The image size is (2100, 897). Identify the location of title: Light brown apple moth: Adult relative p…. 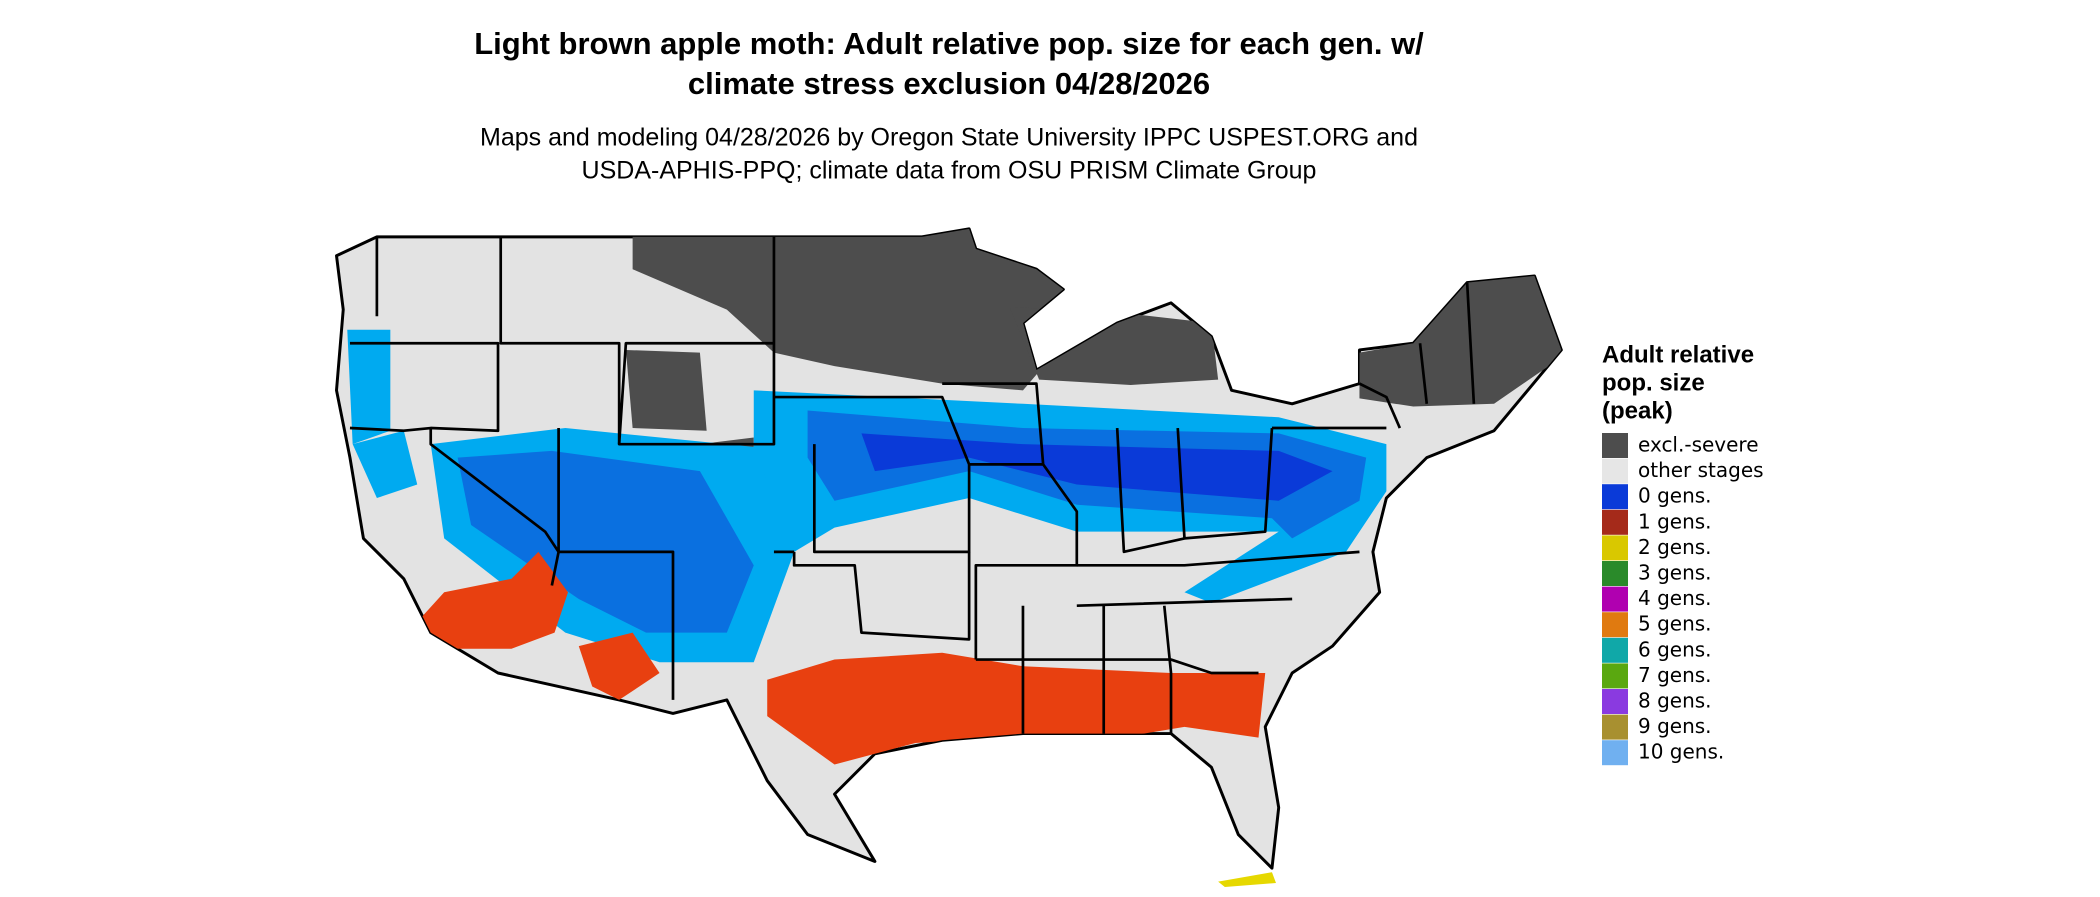
(949, 43).